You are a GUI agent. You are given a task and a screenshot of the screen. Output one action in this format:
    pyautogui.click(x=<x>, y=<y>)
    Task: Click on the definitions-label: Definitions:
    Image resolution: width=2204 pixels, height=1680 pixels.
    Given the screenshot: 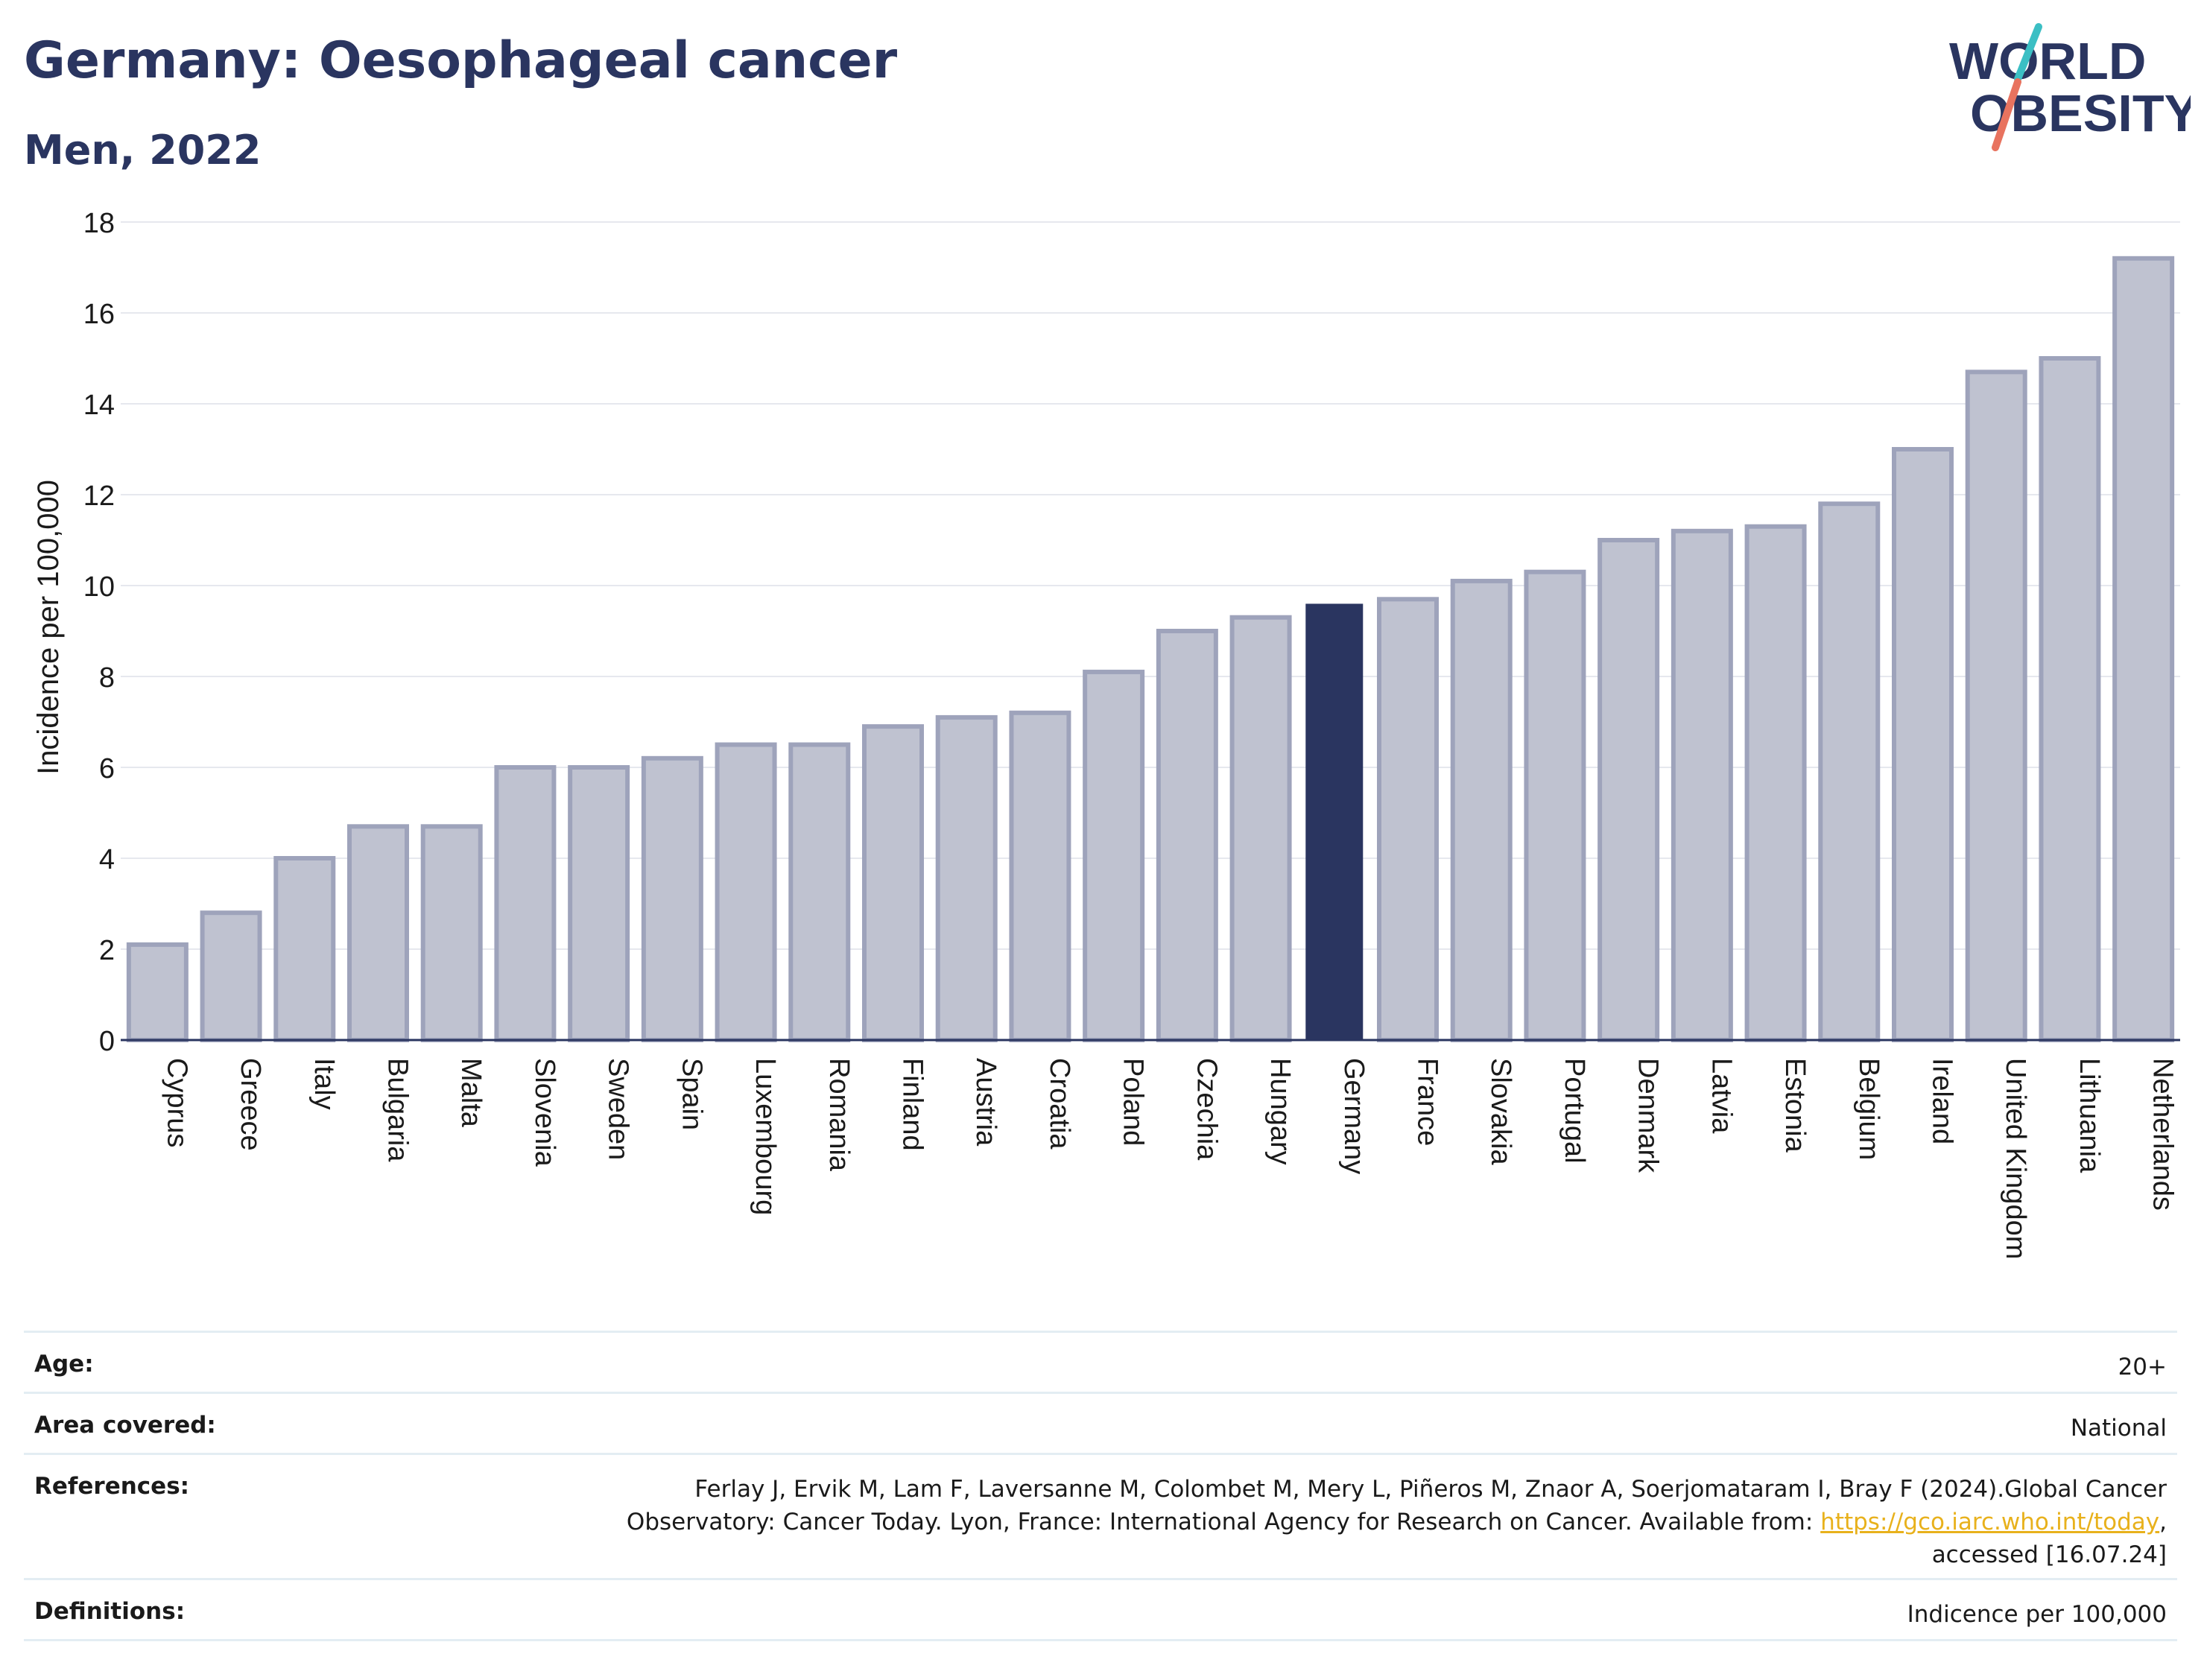 What is the action you would take?
    pyautogui.click(x=248, y=1609)
    